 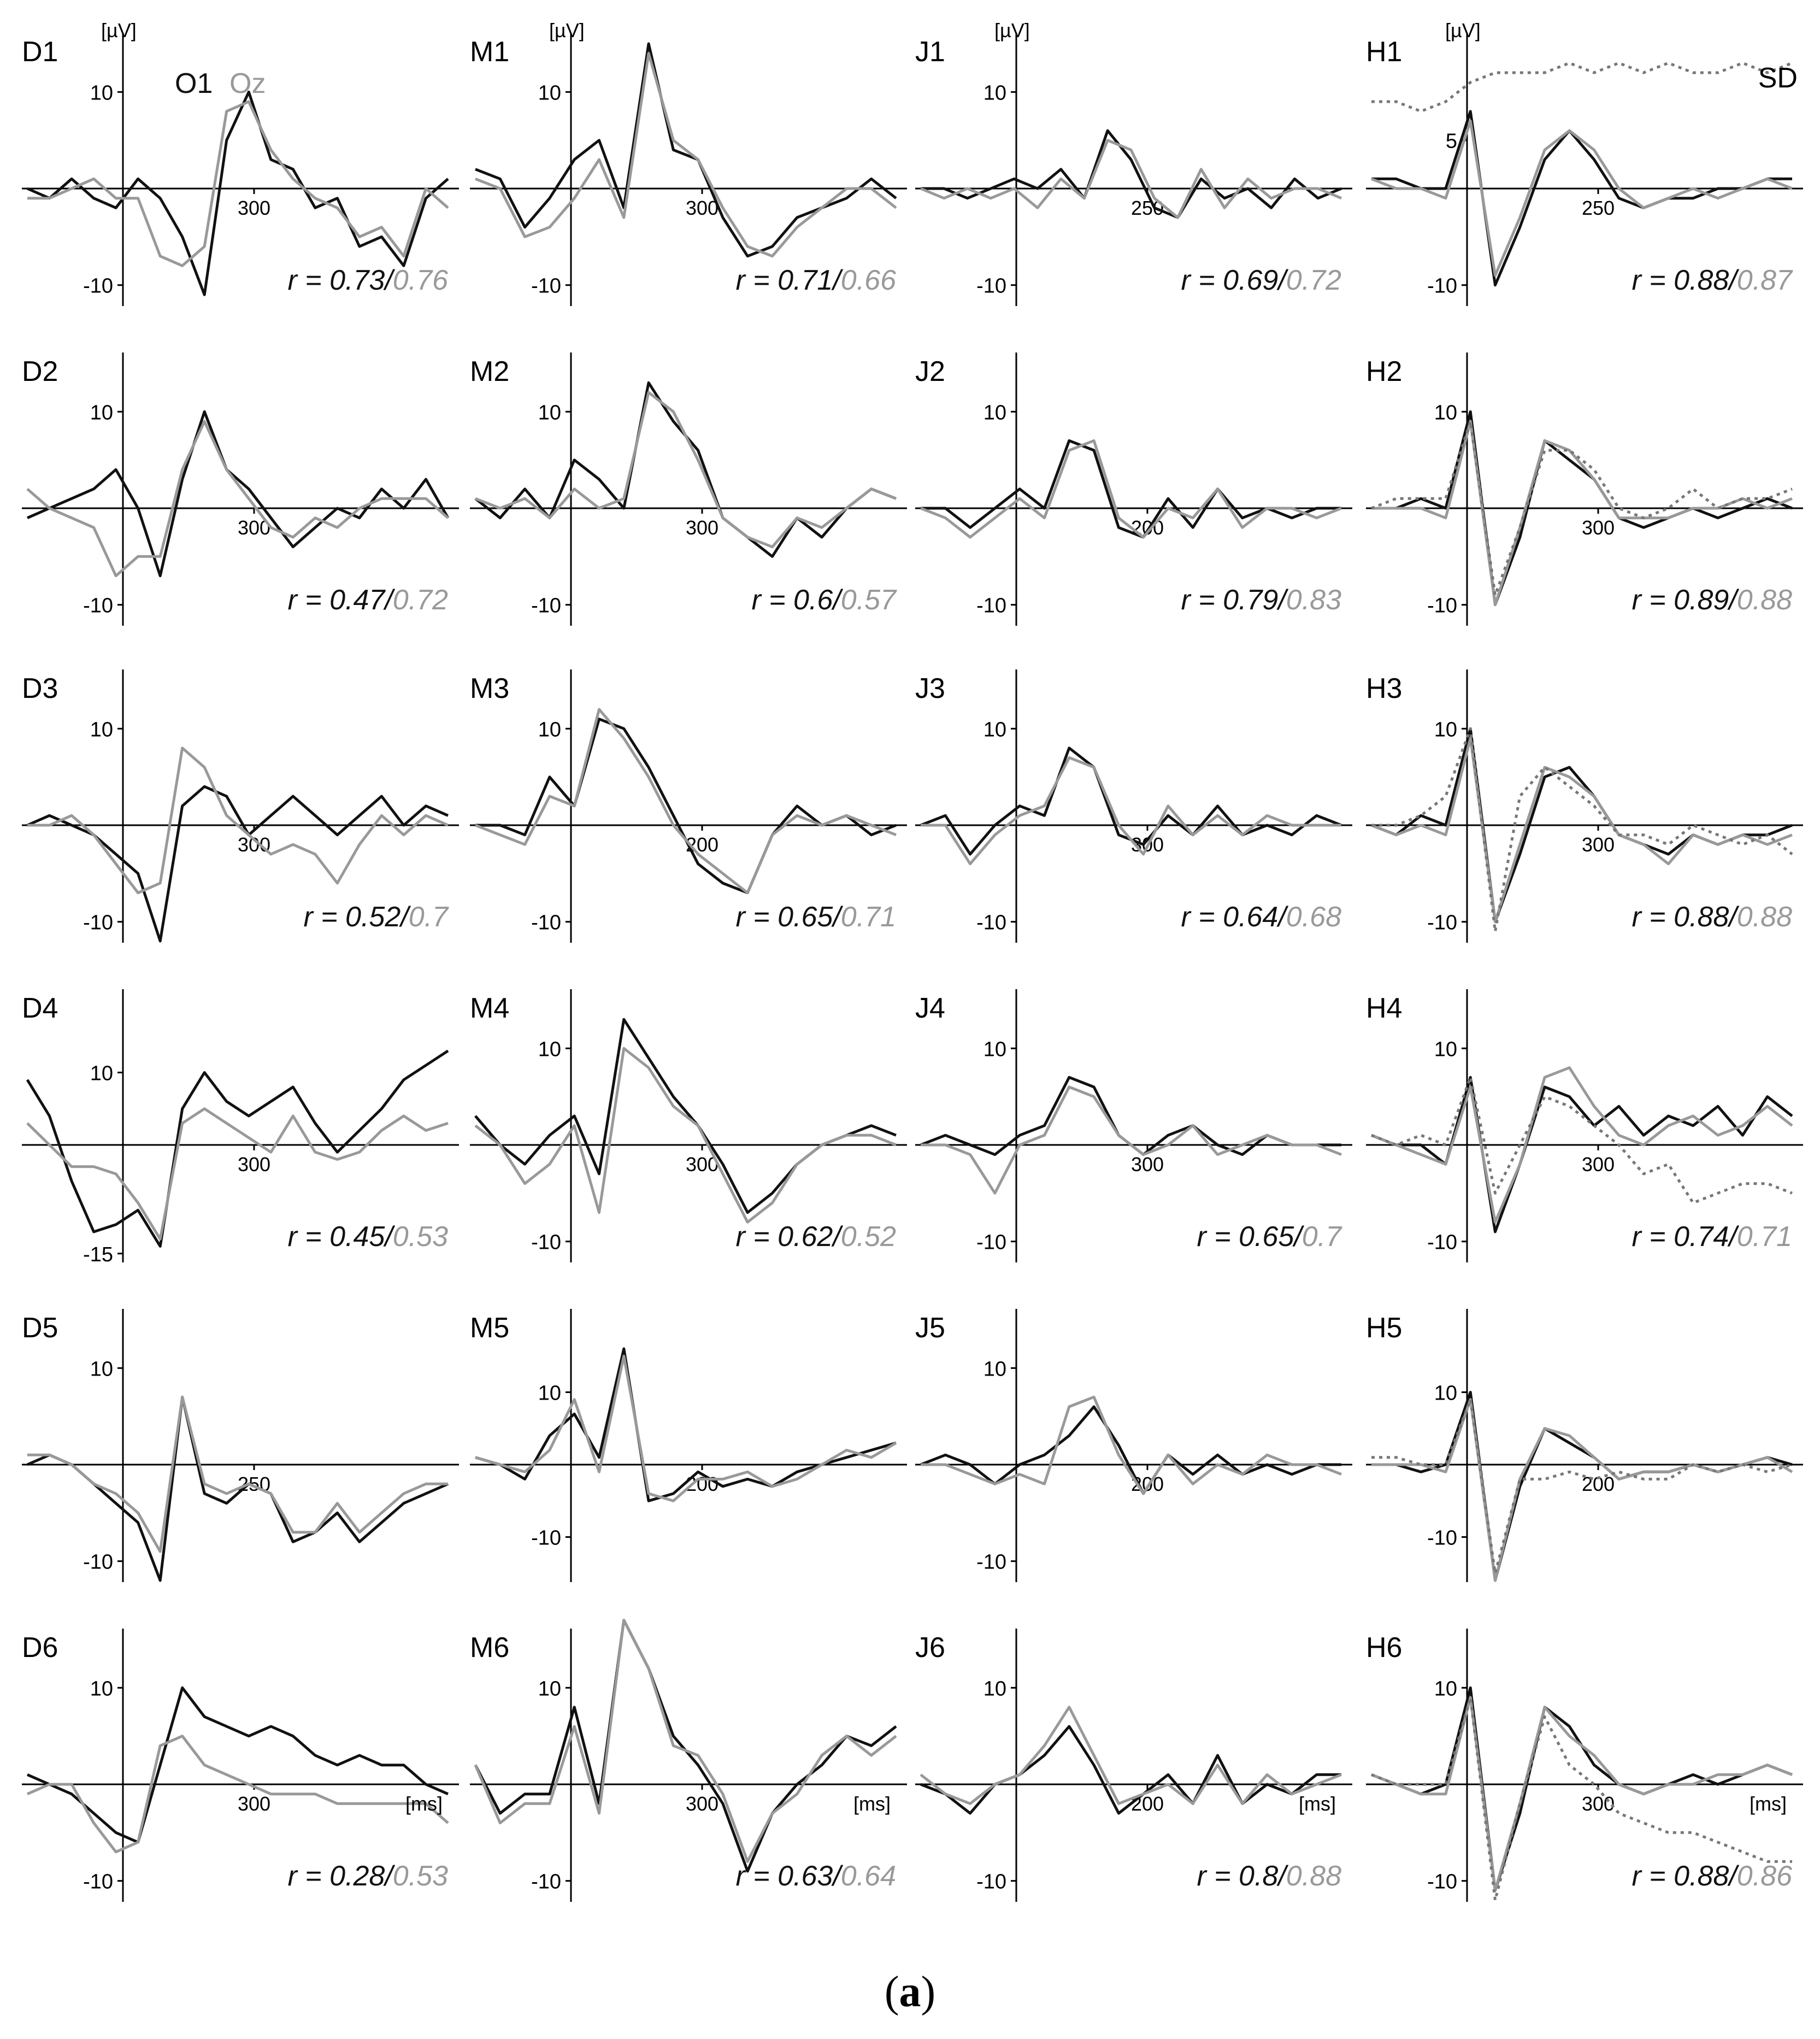 I want to click on panel-D3: D3 10 -10 300 r = 0.52/0.7, so click(x=240, y=806).